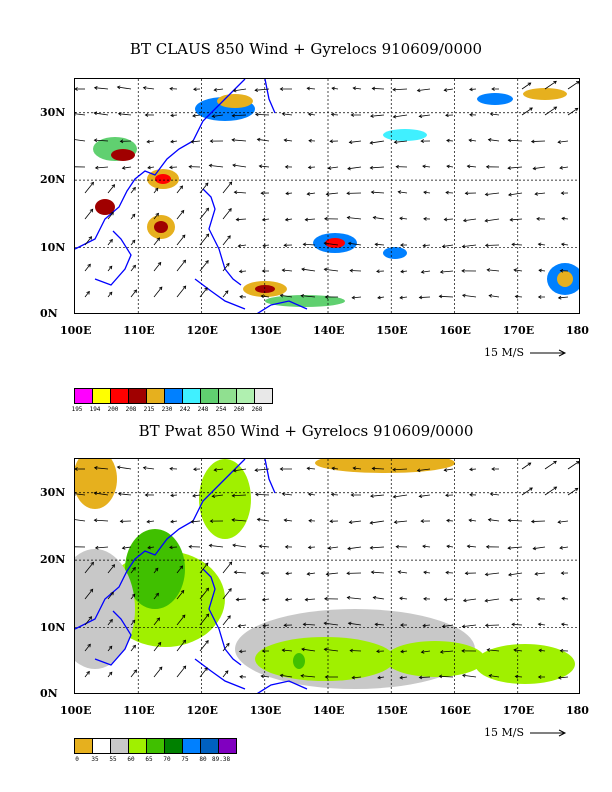 The height and width of the screenshot is (792, 612). What do you see at coordinates (221, 409) in the screenshot?
I see `legend-tick-label: 254` at bounding box center [221, 409].